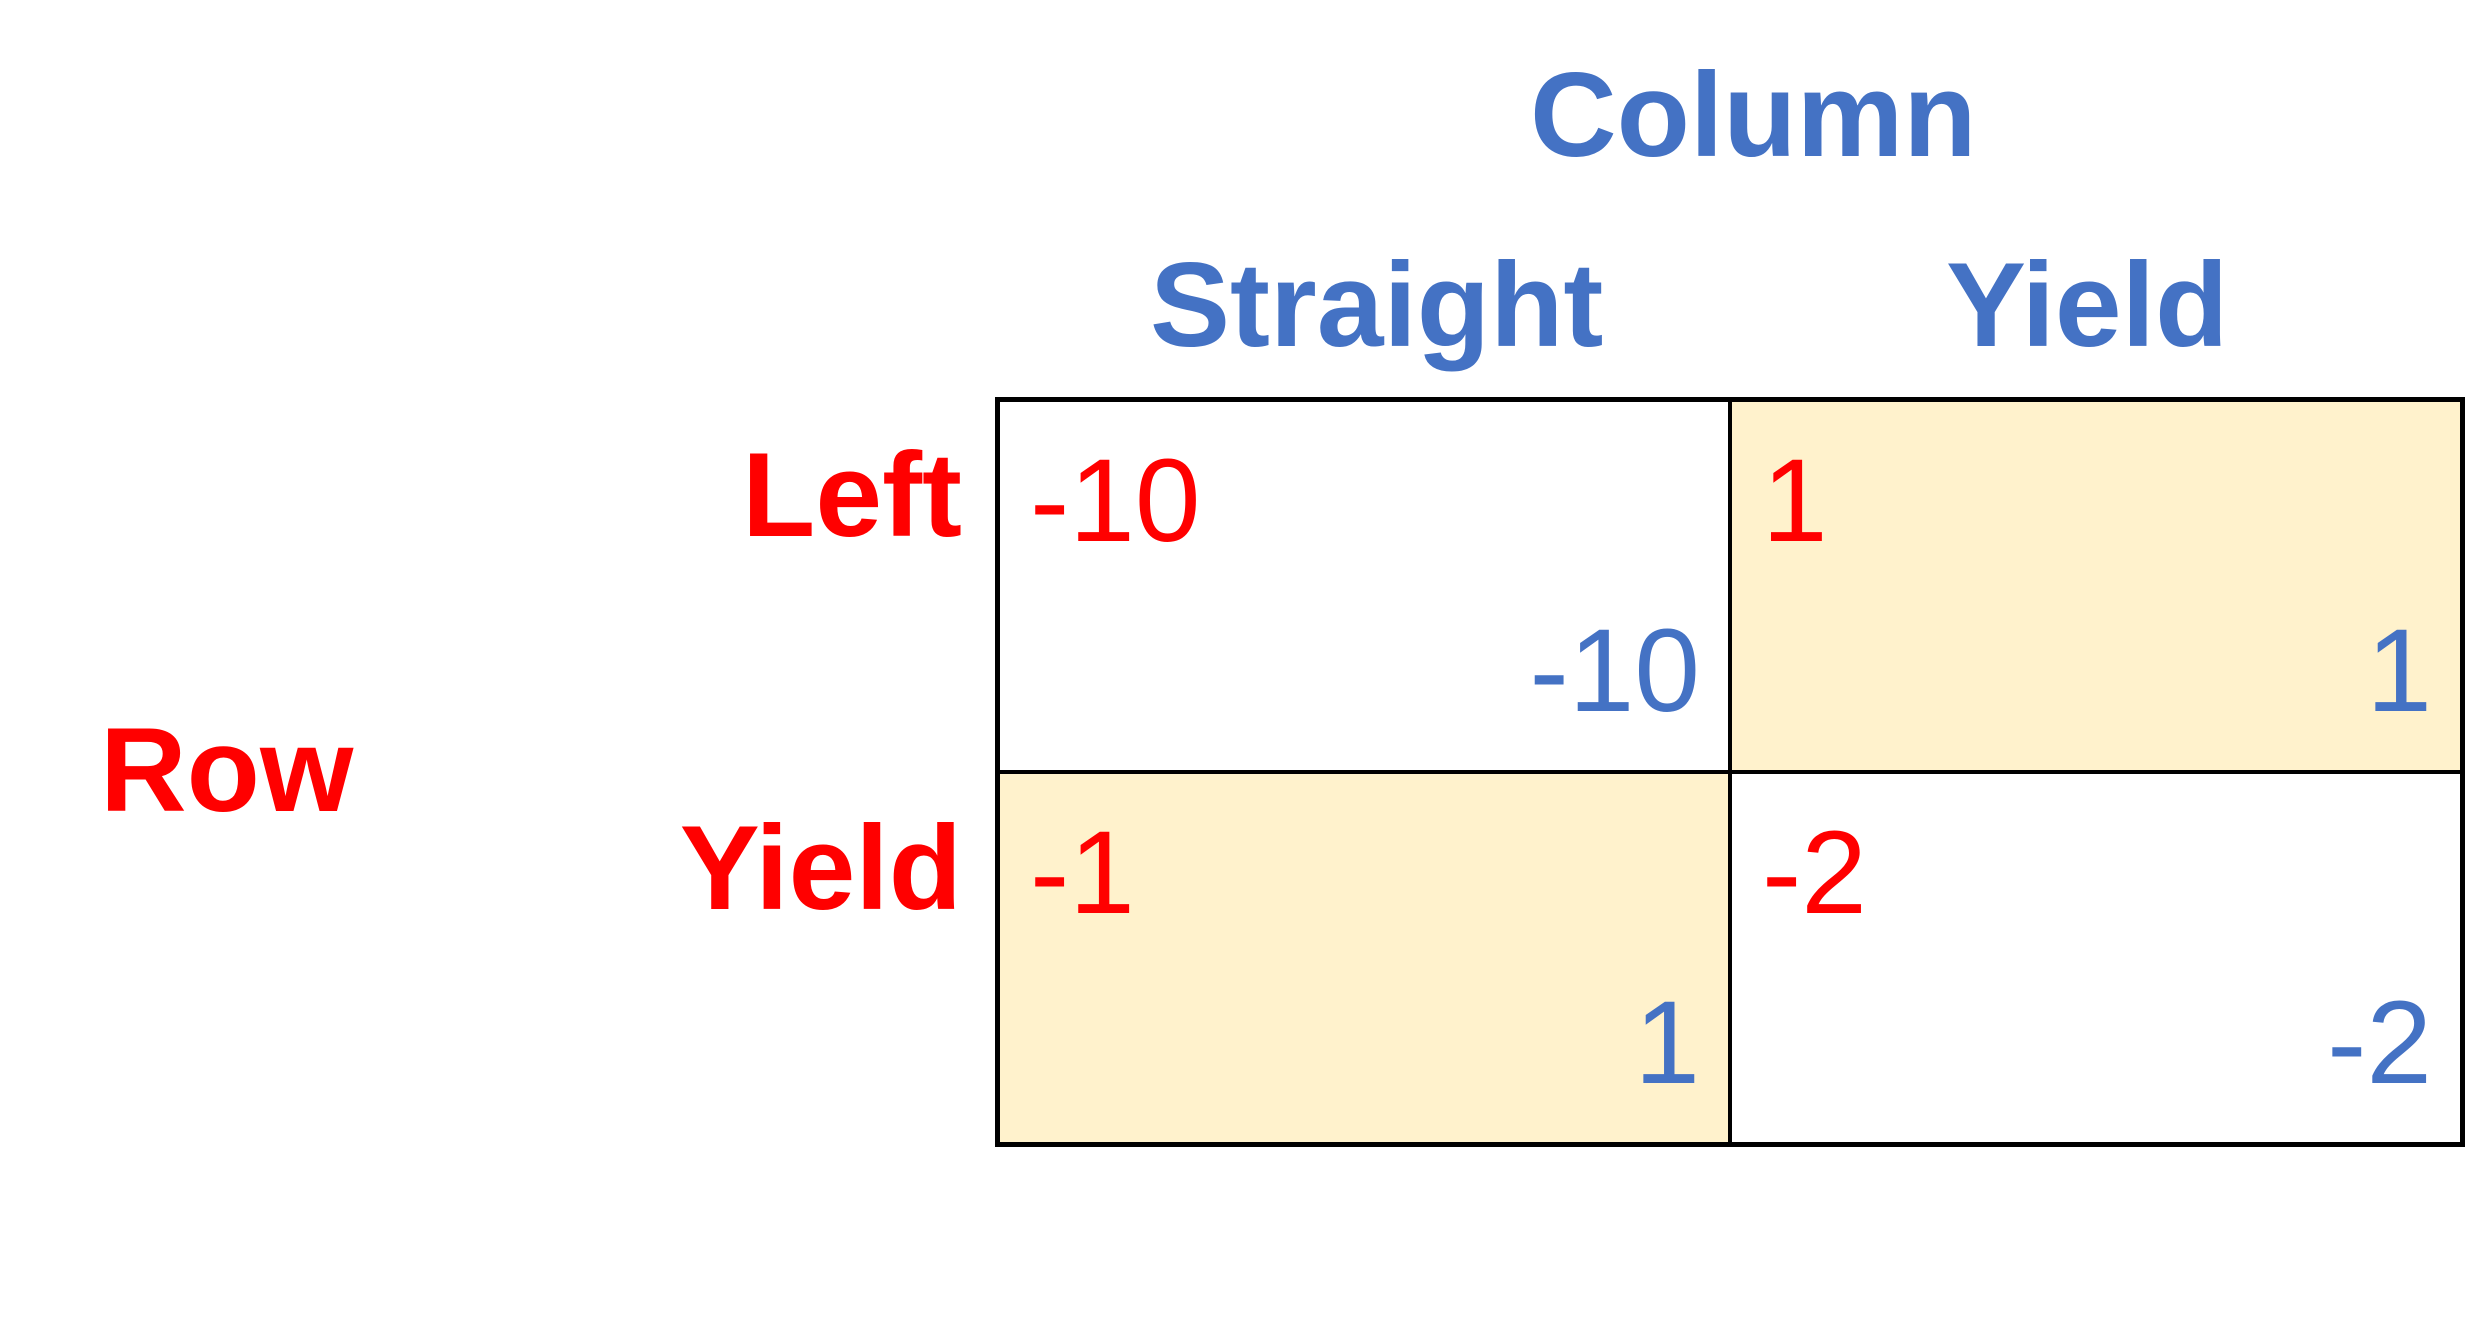  Describe the element at coordinates (820, 868) in the screenshot. I see `row-strategy-yield: Yield` at that location.